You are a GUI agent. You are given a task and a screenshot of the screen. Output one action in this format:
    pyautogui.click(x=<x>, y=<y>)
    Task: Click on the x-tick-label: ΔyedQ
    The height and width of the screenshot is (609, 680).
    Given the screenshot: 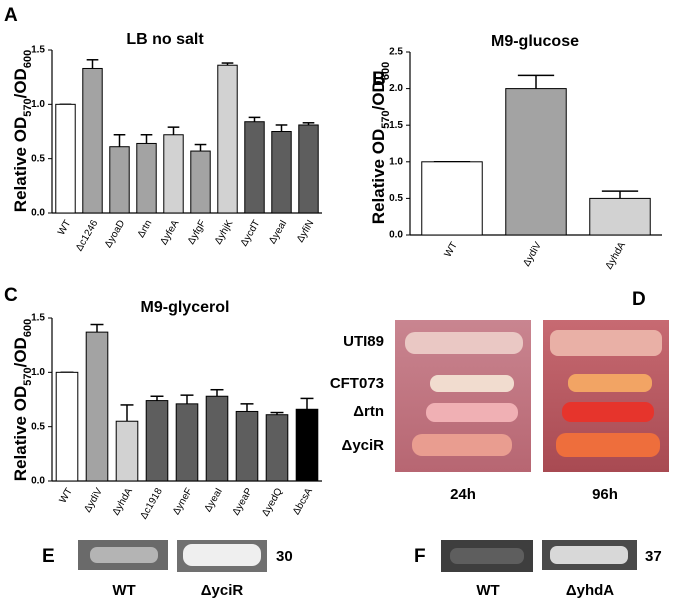 What is the action you would take?
    pyautogui.click(x=272, y=502)
    